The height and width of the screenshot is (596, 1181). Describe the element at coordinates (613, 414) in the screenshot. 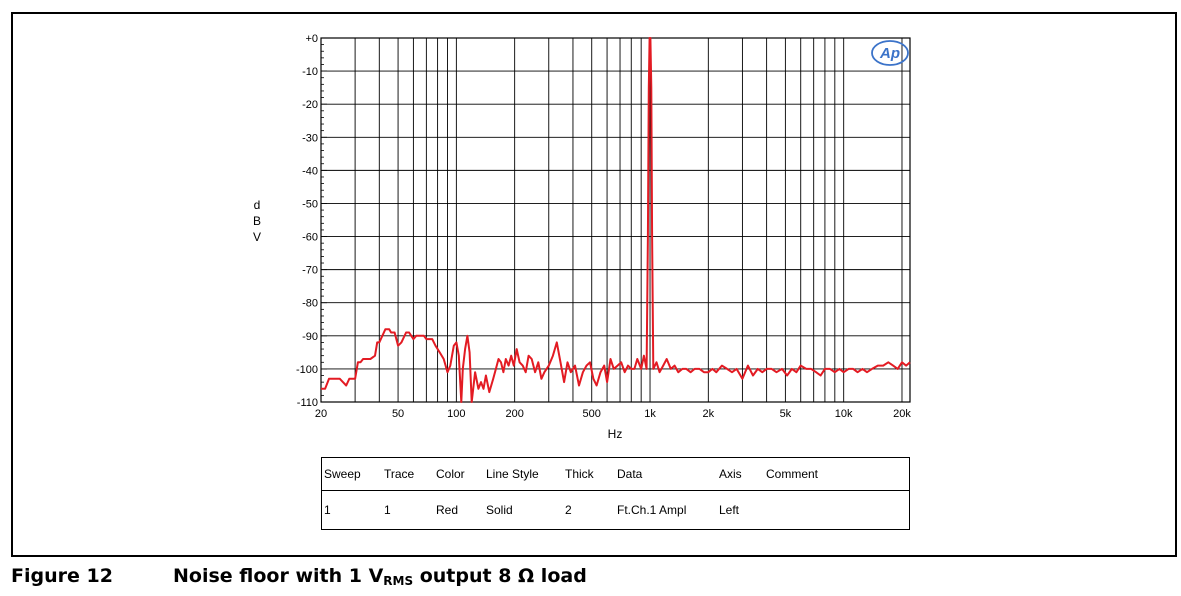

I see `x-axis-ticks: 20 50 100 200 500 1k 2k 5k 10k 20k` at that location.